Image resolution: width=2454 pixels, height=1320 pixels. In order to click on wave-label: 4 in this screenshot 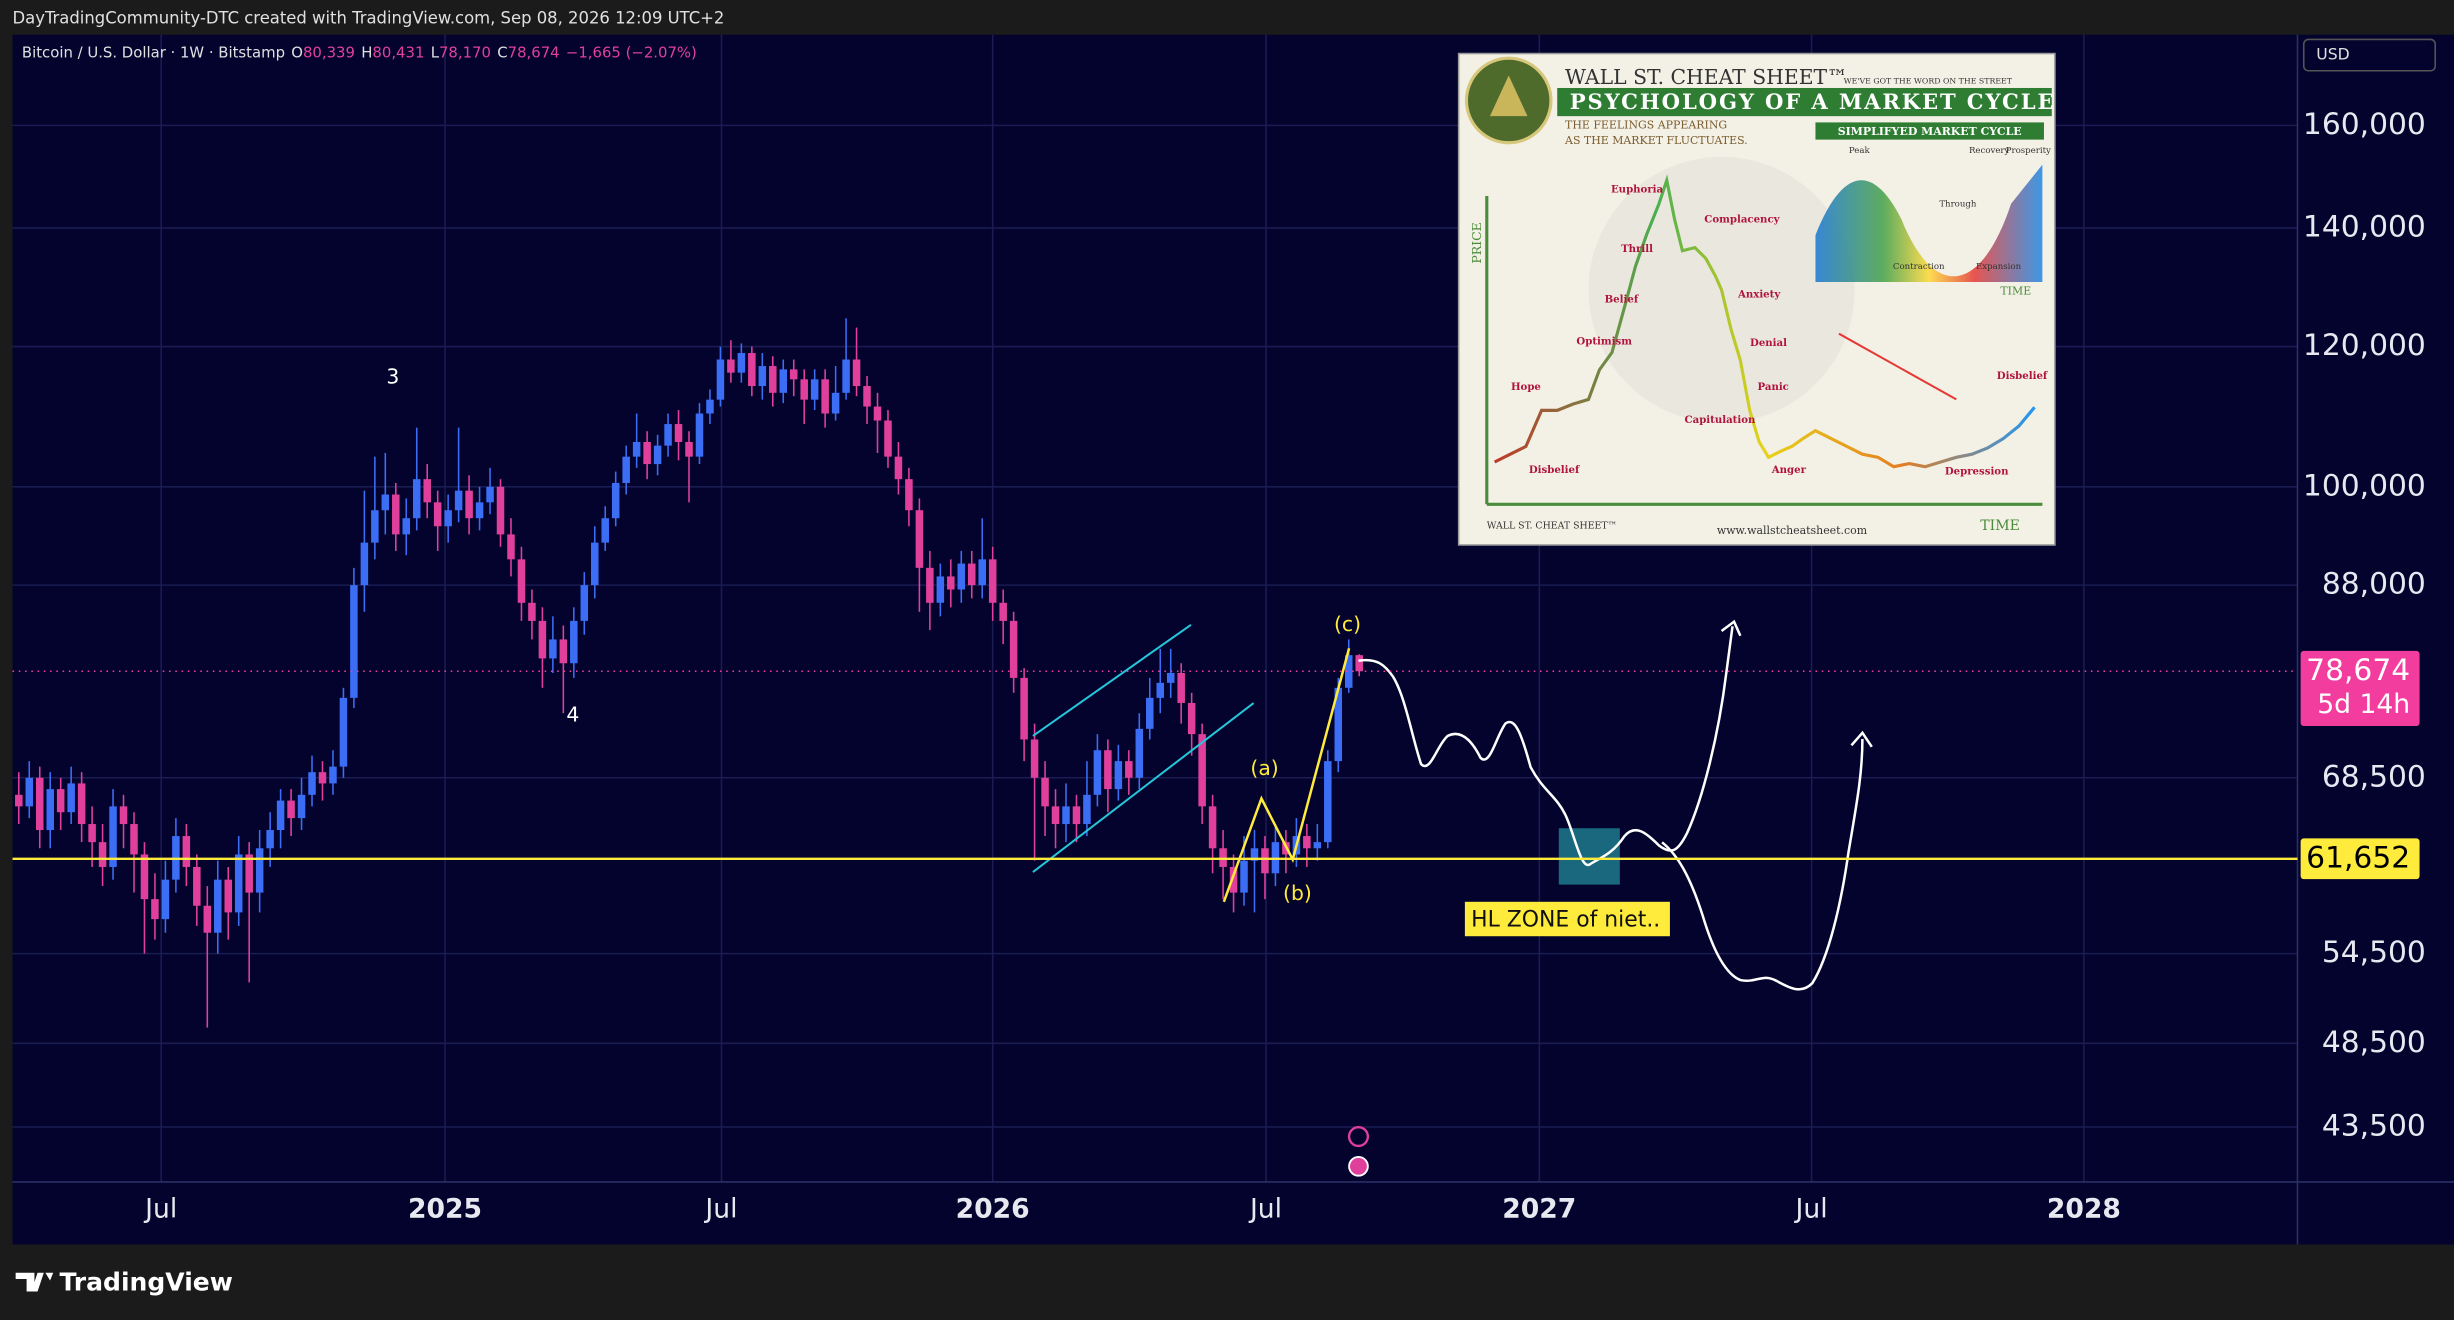, I will do `click(572, 715)`.